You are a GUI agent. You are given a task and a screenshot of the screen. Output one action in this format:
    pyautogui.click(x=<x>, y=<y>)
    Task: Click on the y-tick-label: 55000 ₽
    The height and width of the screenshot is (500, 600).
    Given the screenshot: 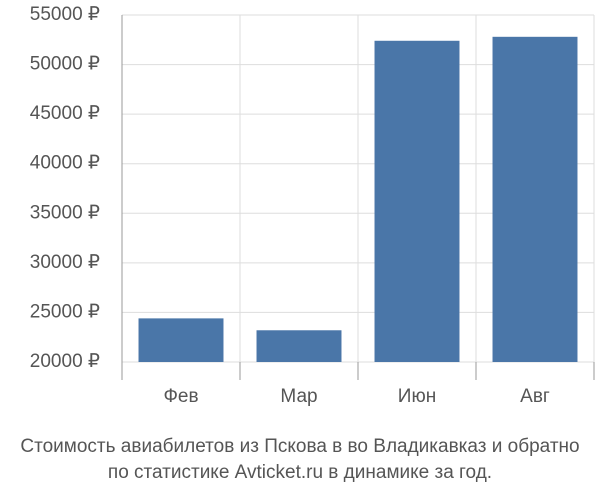 What is the action you would take?
    pyautogui.click(x=65, y=14)
    